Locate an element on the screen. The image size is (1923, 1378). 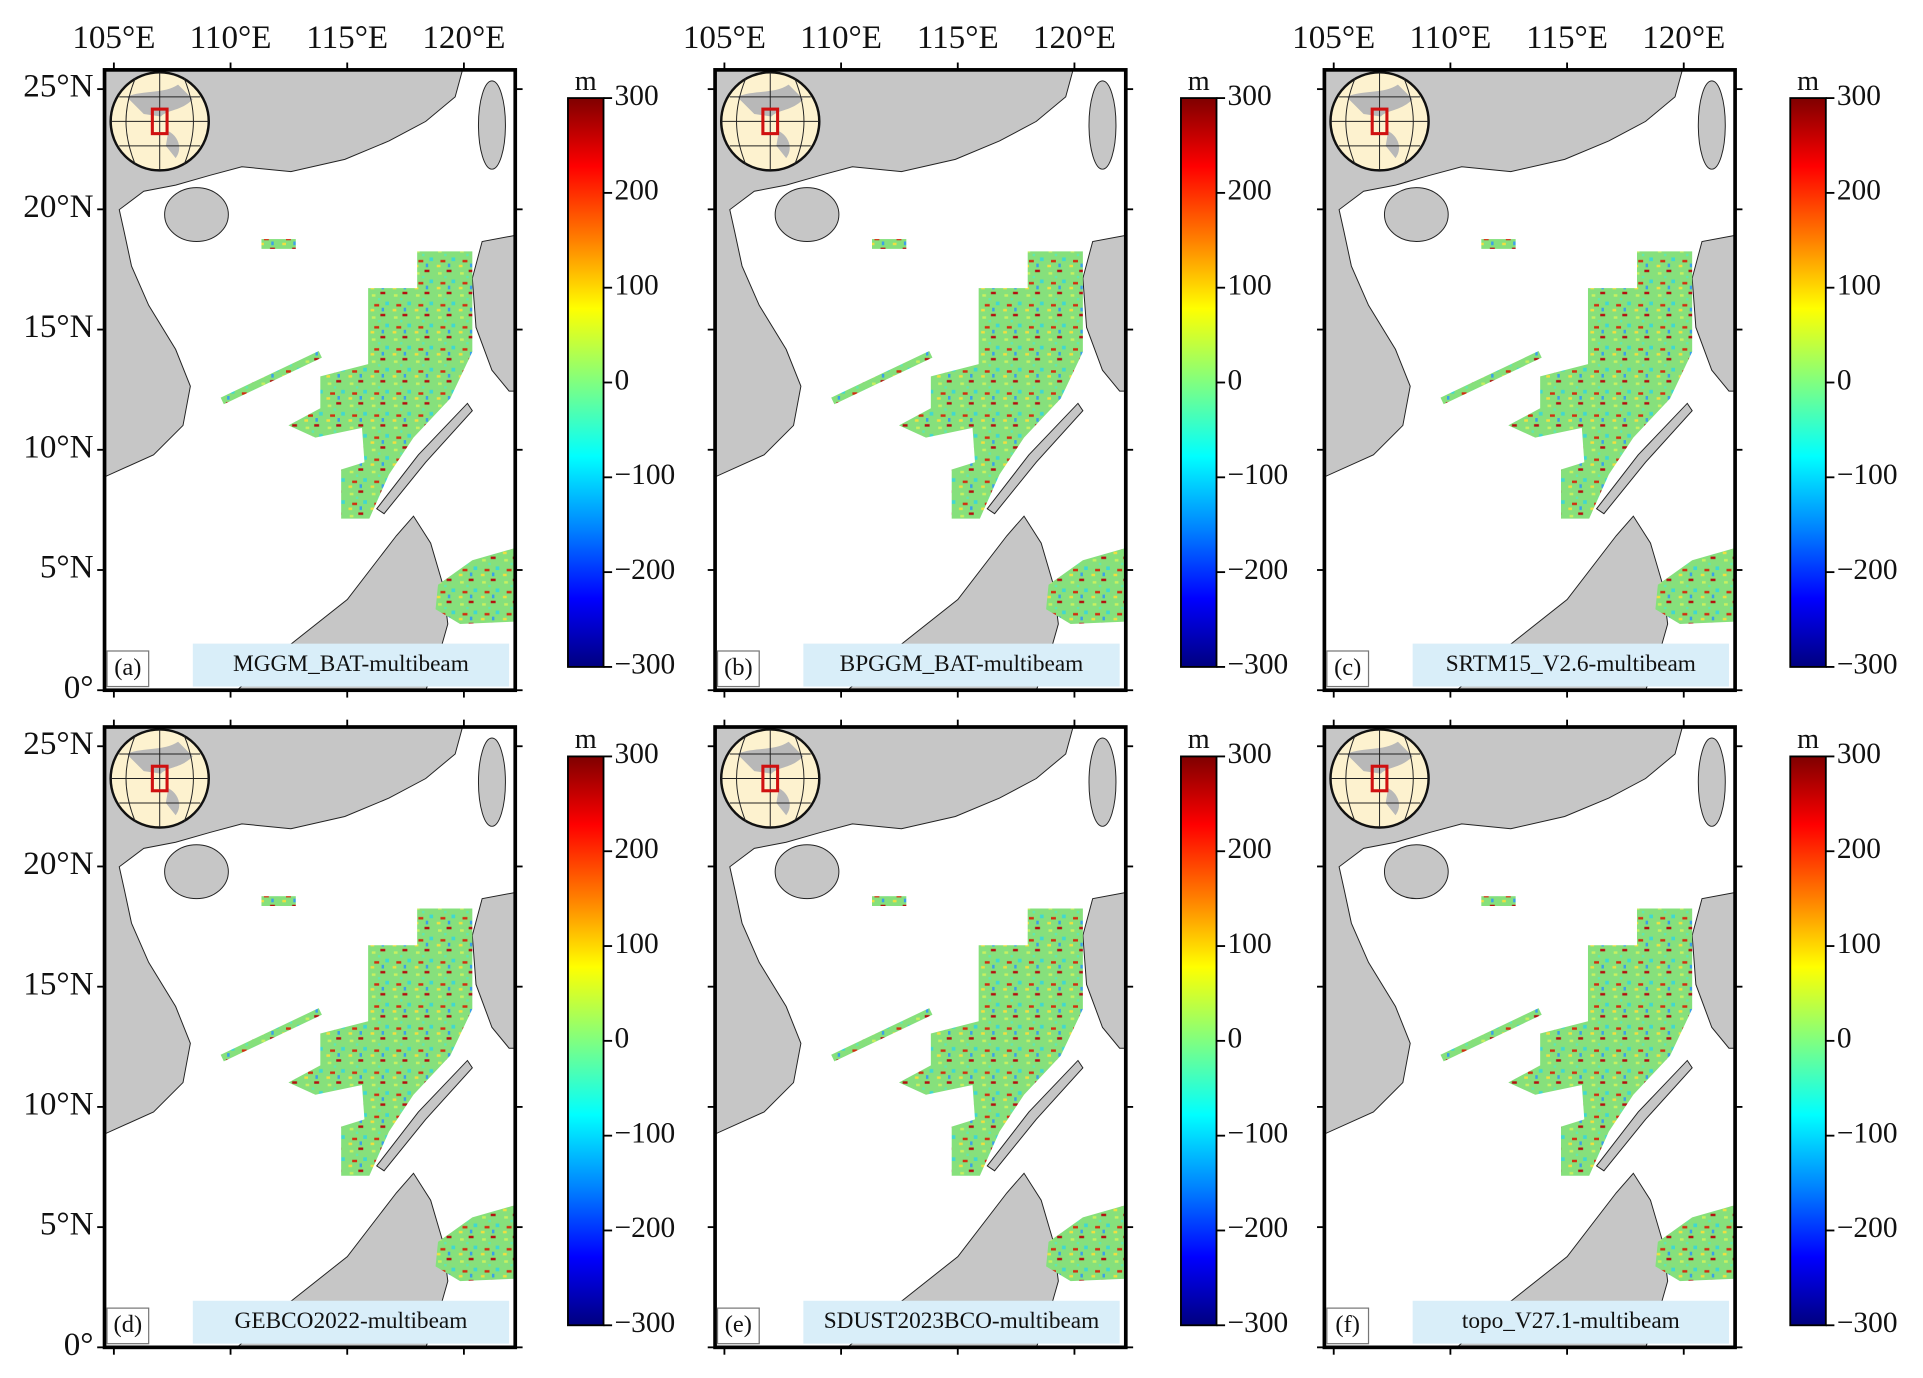
panel-title: BPGGM_BAT-multibeam is located at coordinates (962, 664).